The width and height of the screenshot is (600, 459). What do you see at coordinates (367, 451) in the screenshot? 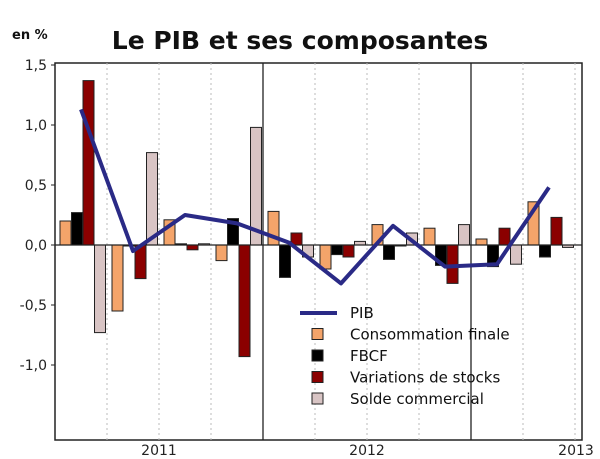
I see `x-year-label: 2012` at bounding box center [367, 451].